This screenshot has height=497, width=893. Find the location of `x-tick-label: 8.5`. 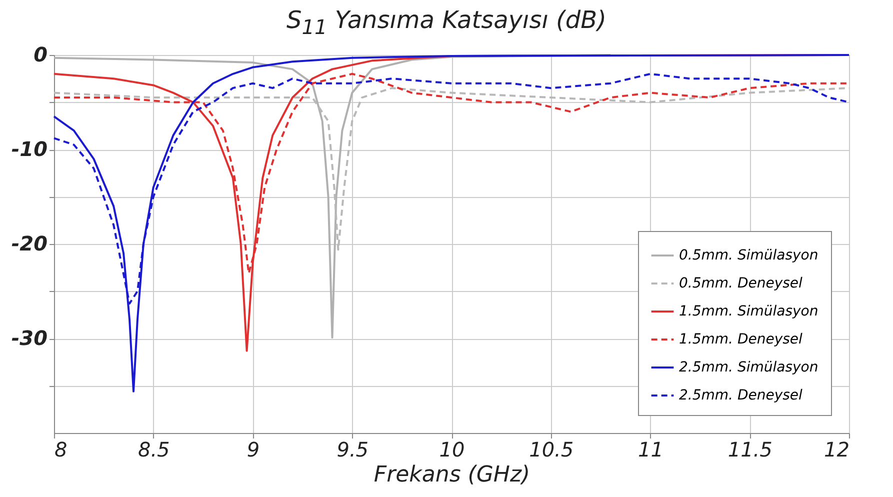

x-tick-label: 8.5 is located at coordinates (154, 450).